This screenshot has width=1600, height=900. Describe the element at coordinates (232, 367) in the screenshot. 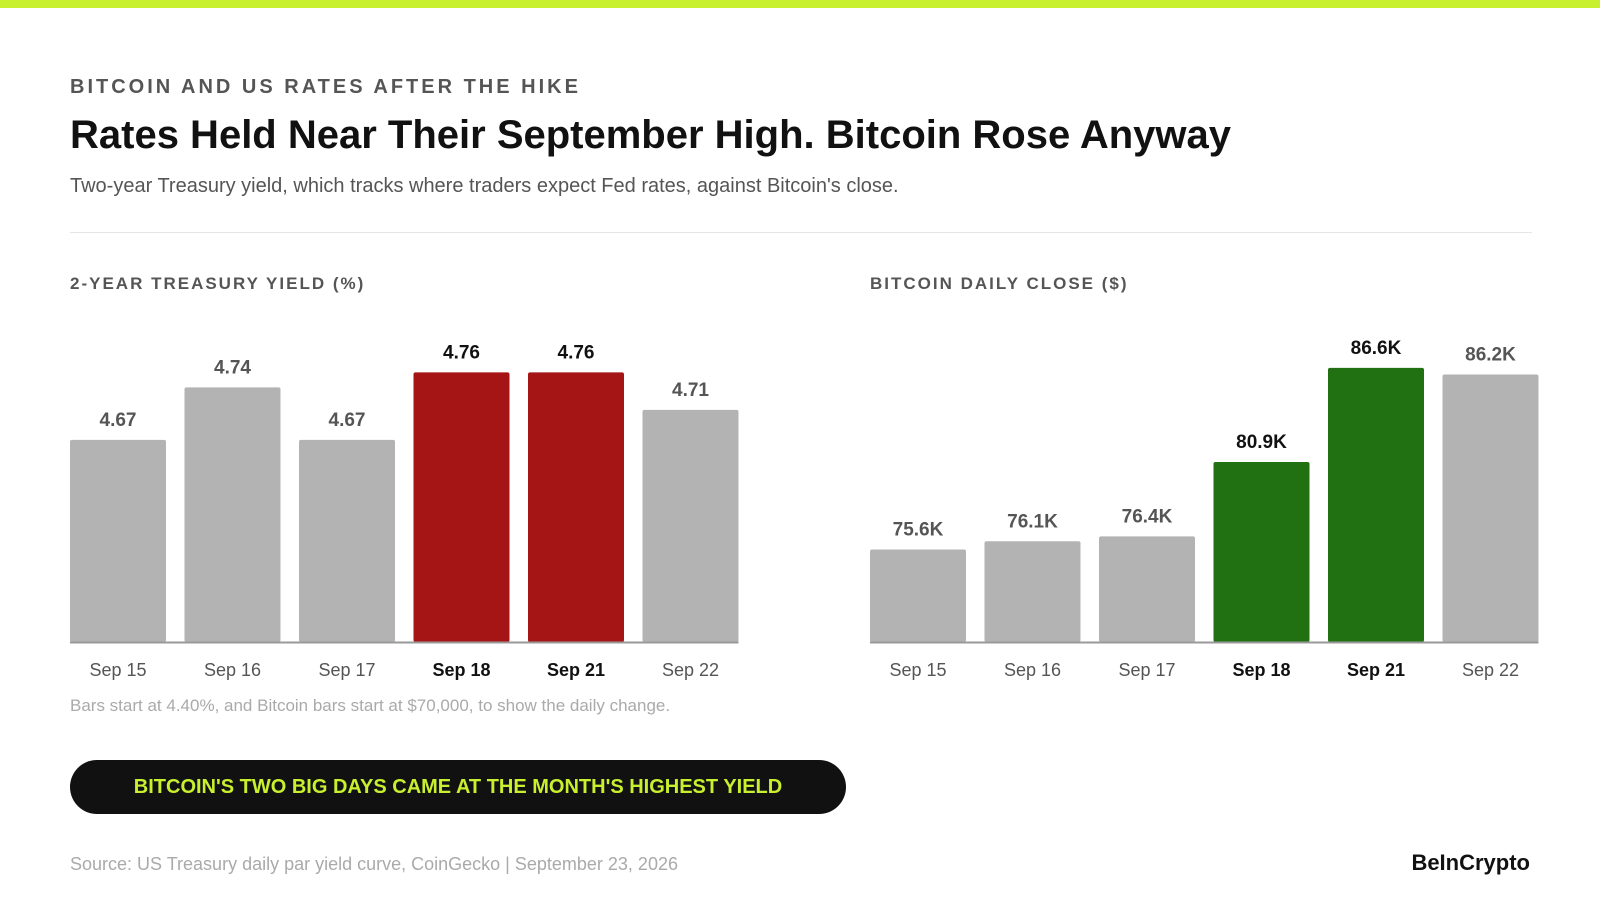

I see `yield-value-label: 4.74` at that location.